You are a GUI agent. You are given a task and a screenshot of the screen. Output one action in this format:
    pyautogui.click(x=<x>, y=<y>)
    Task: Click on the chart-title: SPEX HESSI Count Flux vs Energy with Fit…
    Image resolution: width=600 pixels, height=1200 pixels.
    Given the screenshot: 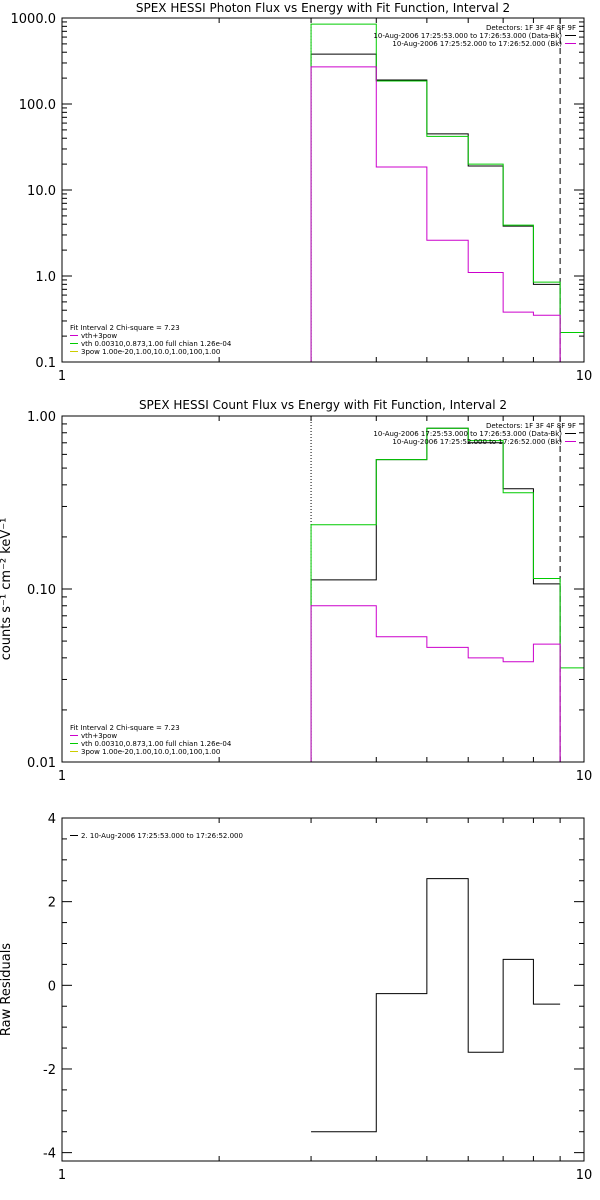 What is the action you would take?
    pyautogui.click(x=323, y=405)
    